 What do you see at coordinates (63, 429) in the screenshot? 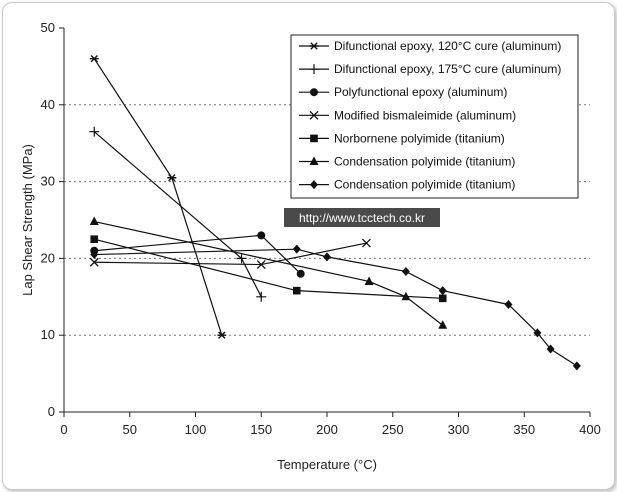
I see `x-tick-label: 0` at bounding box center [63, 429].